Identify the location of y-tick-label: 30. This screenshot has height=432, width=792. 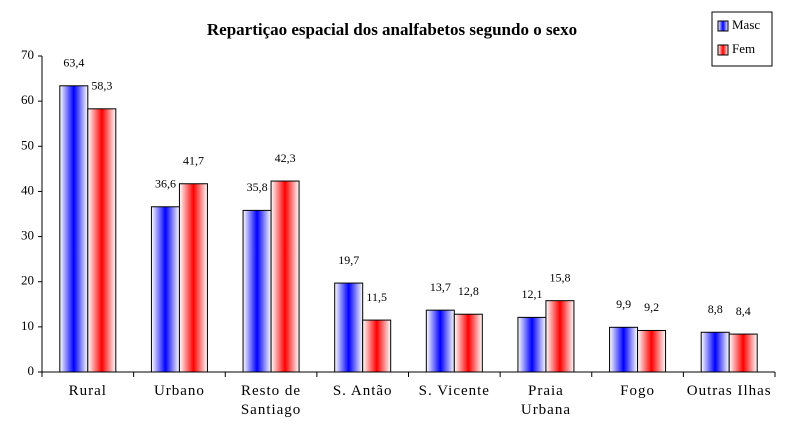
(27, 235).